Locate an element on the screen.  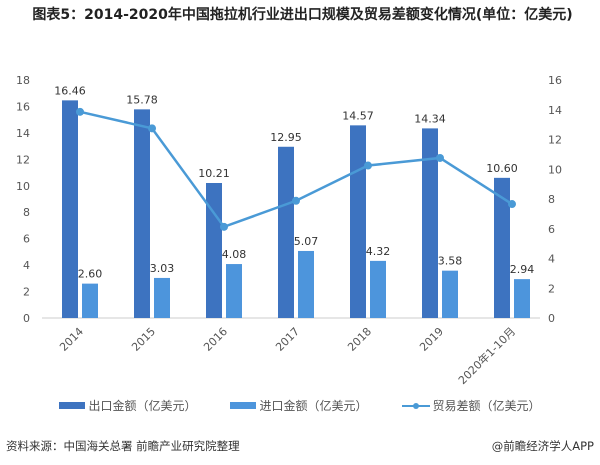
y-right-tick-label: 2 is located at coordinates (551, 288).